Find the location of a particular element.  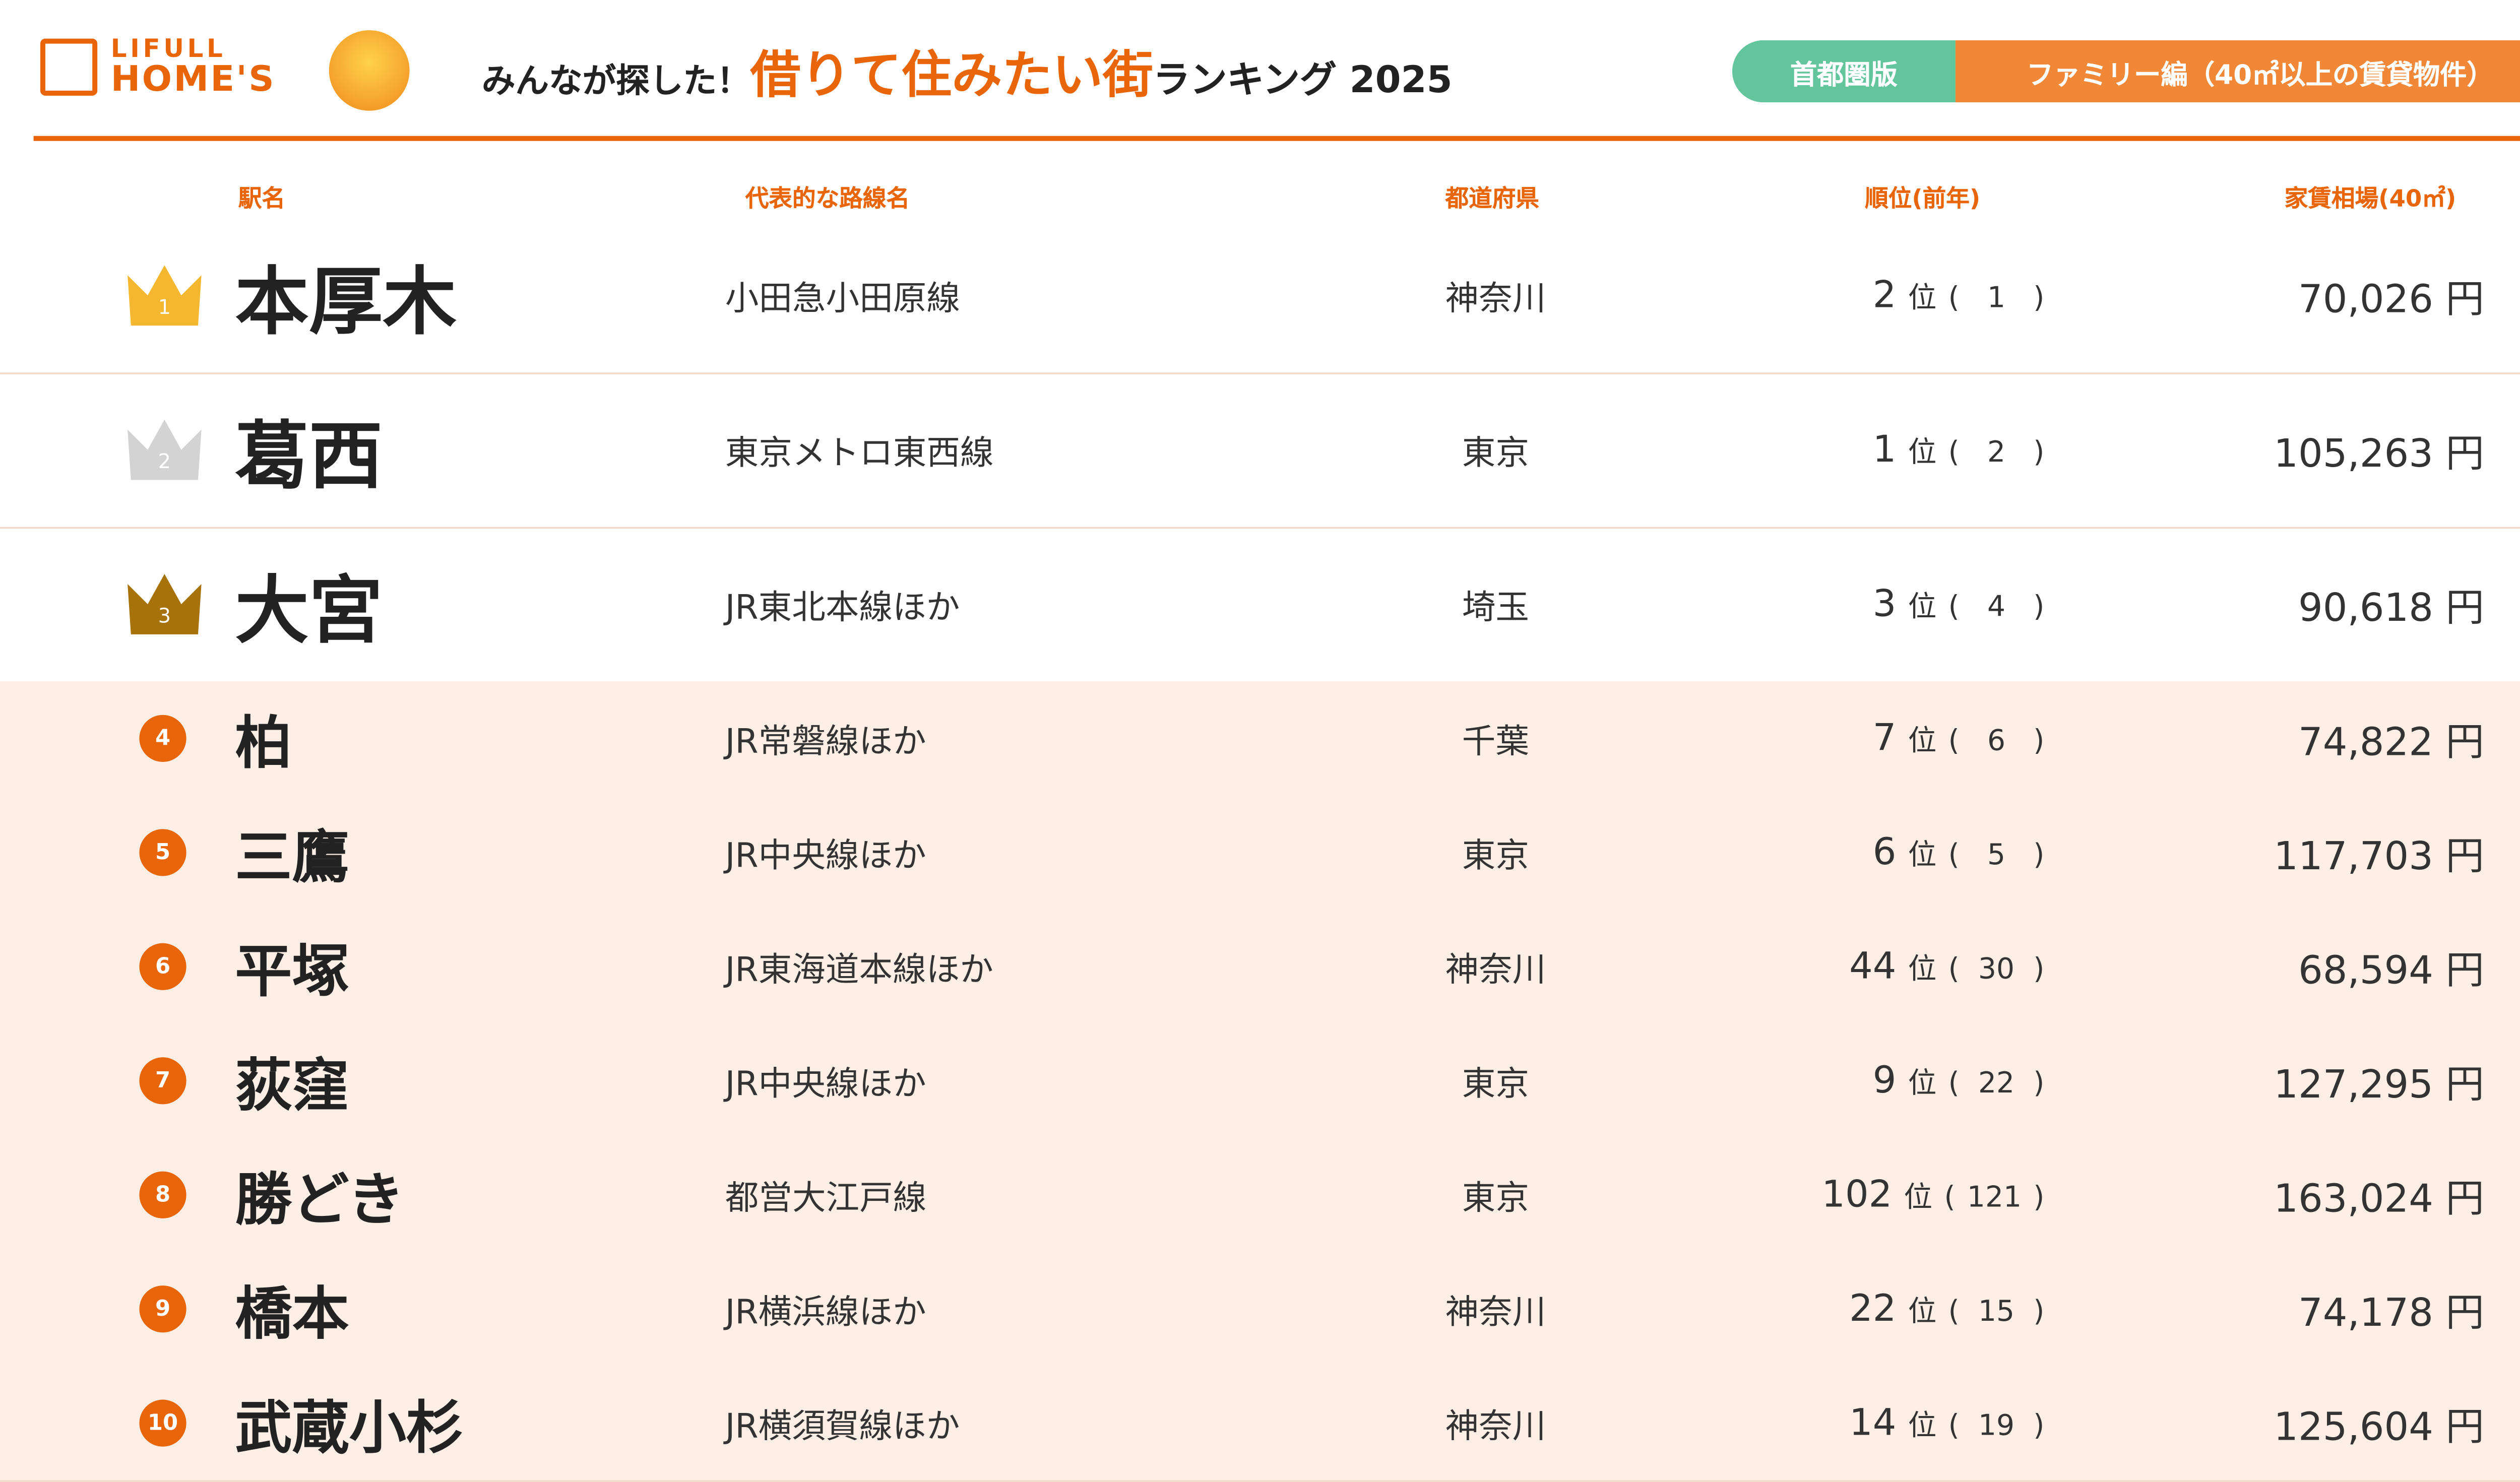

rent: 68,594 円 is located at coordinates (2391, 966).